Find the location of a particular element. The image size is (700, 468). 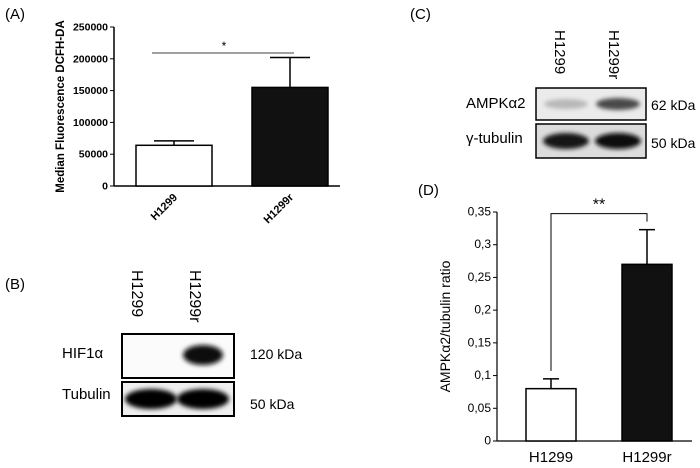

y-tick-label: 0,05 is located at coordinates (480, 408).